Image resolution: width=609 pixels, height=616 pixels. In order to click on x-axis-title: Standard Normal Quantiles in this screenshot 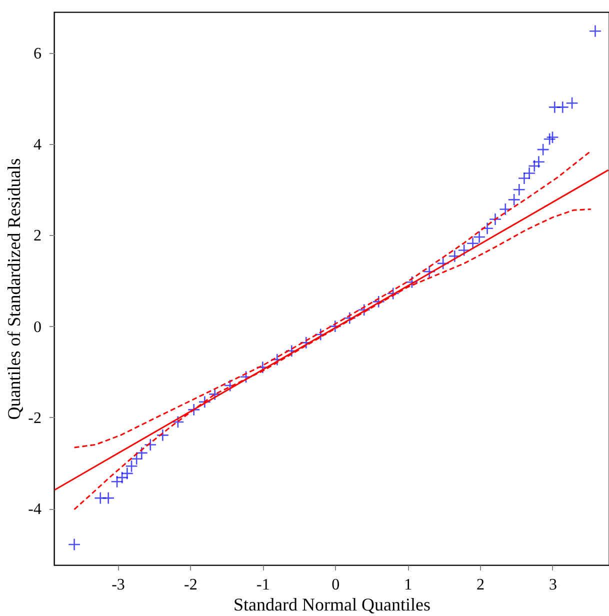, I will do `click(332, 604)`.